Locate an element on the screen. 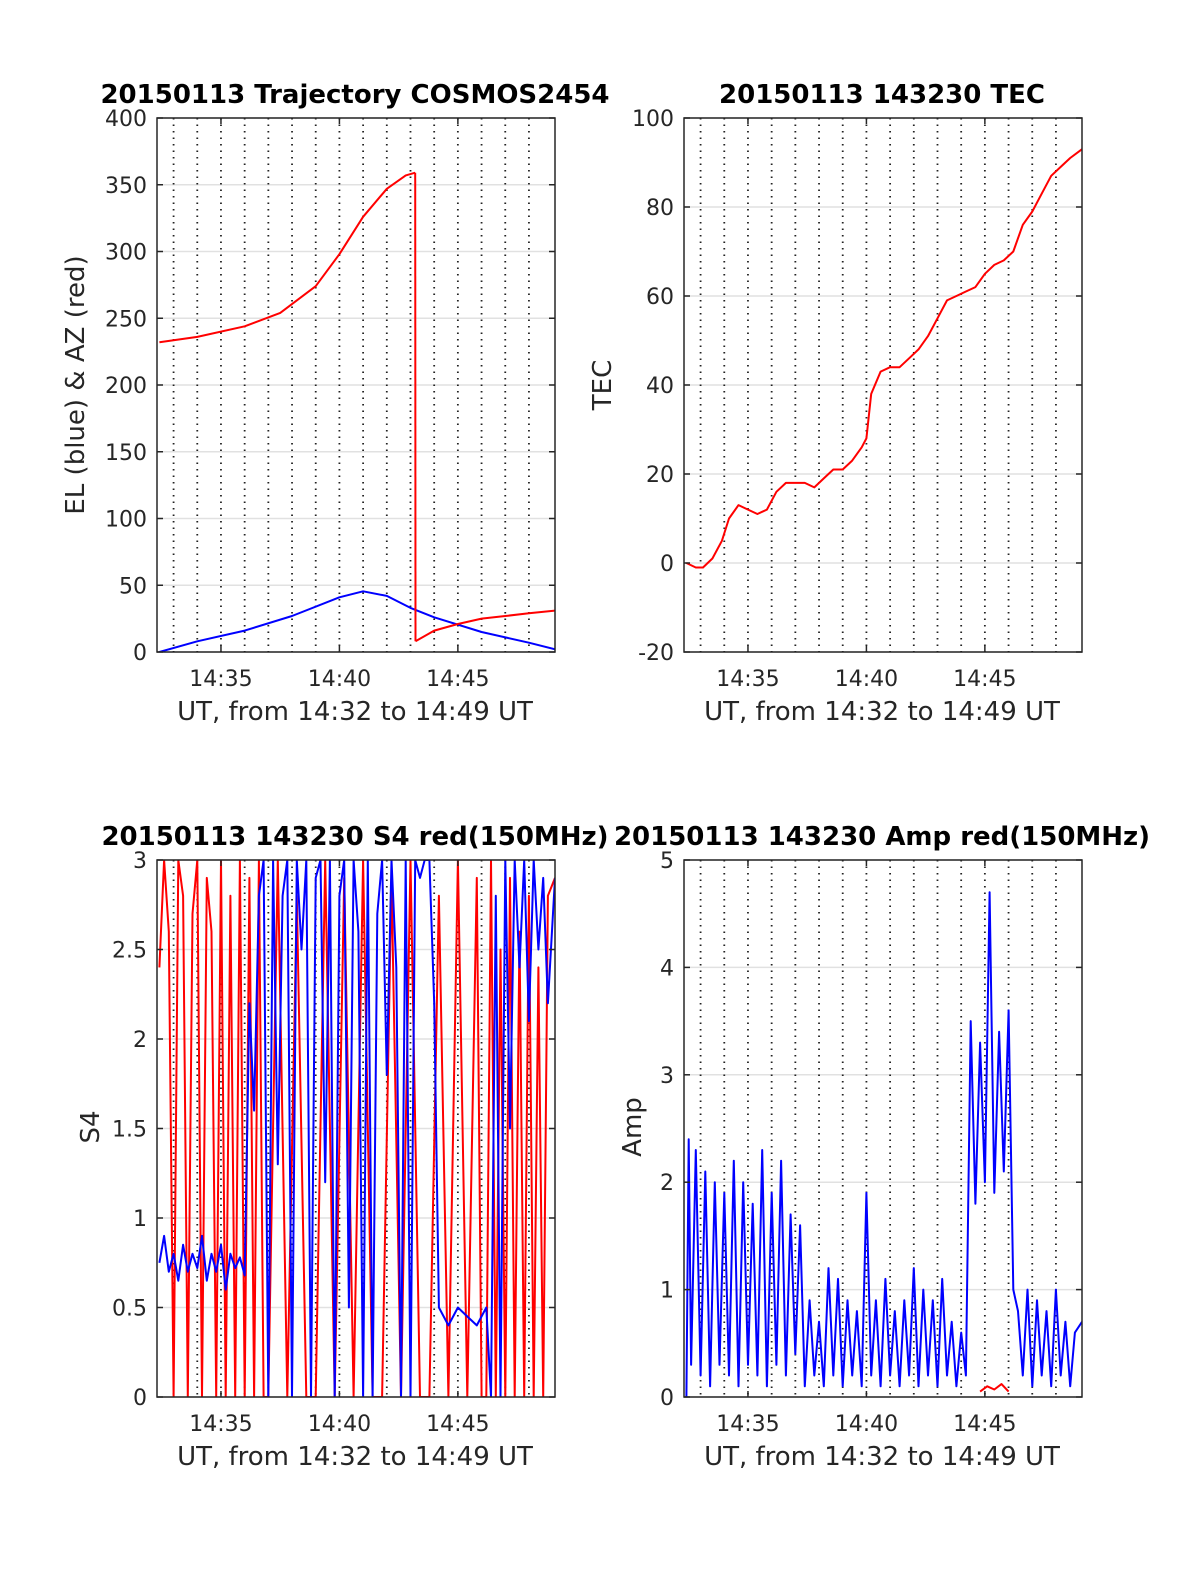 This screenshot has width=1200, height=1575. amp-ytick-label: 0 is located at coordinates (667, 1398).